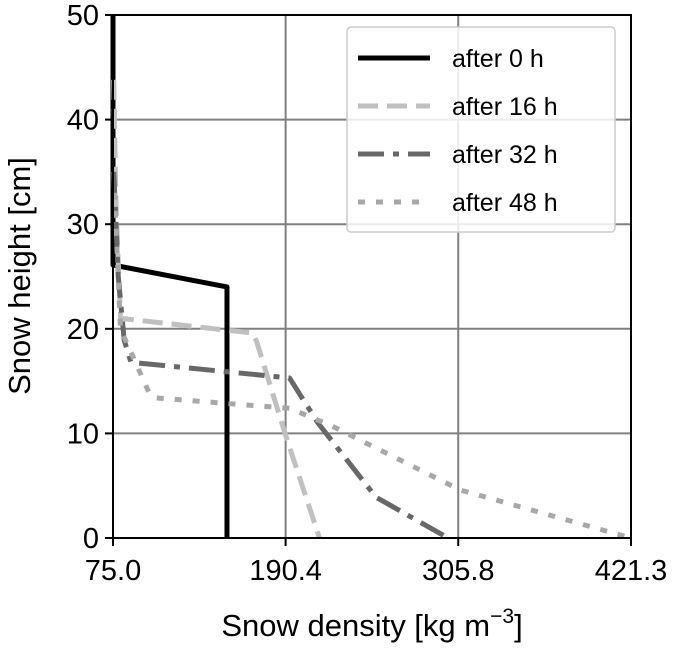  Describe the element at coordinates (285, 571) in the screenshot. I see `x-tick-label: 190.4` at that location.